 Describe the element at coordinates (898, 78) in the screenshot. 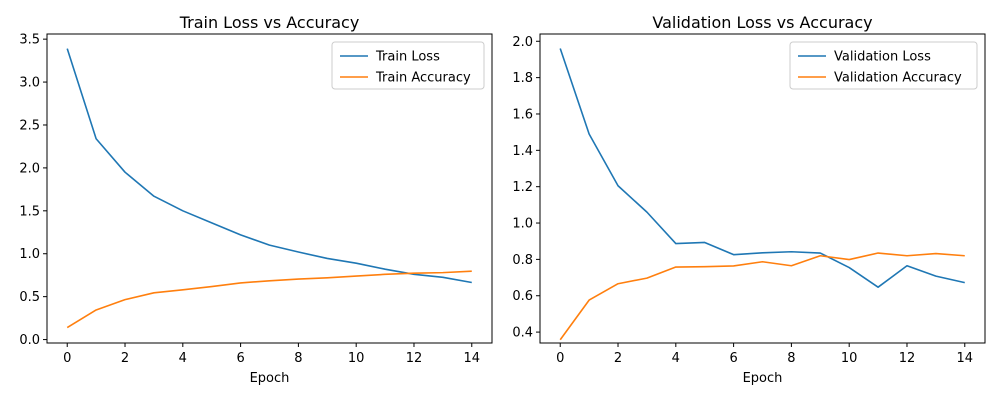

I see `legend-label: Validation Accuracy` at that location.